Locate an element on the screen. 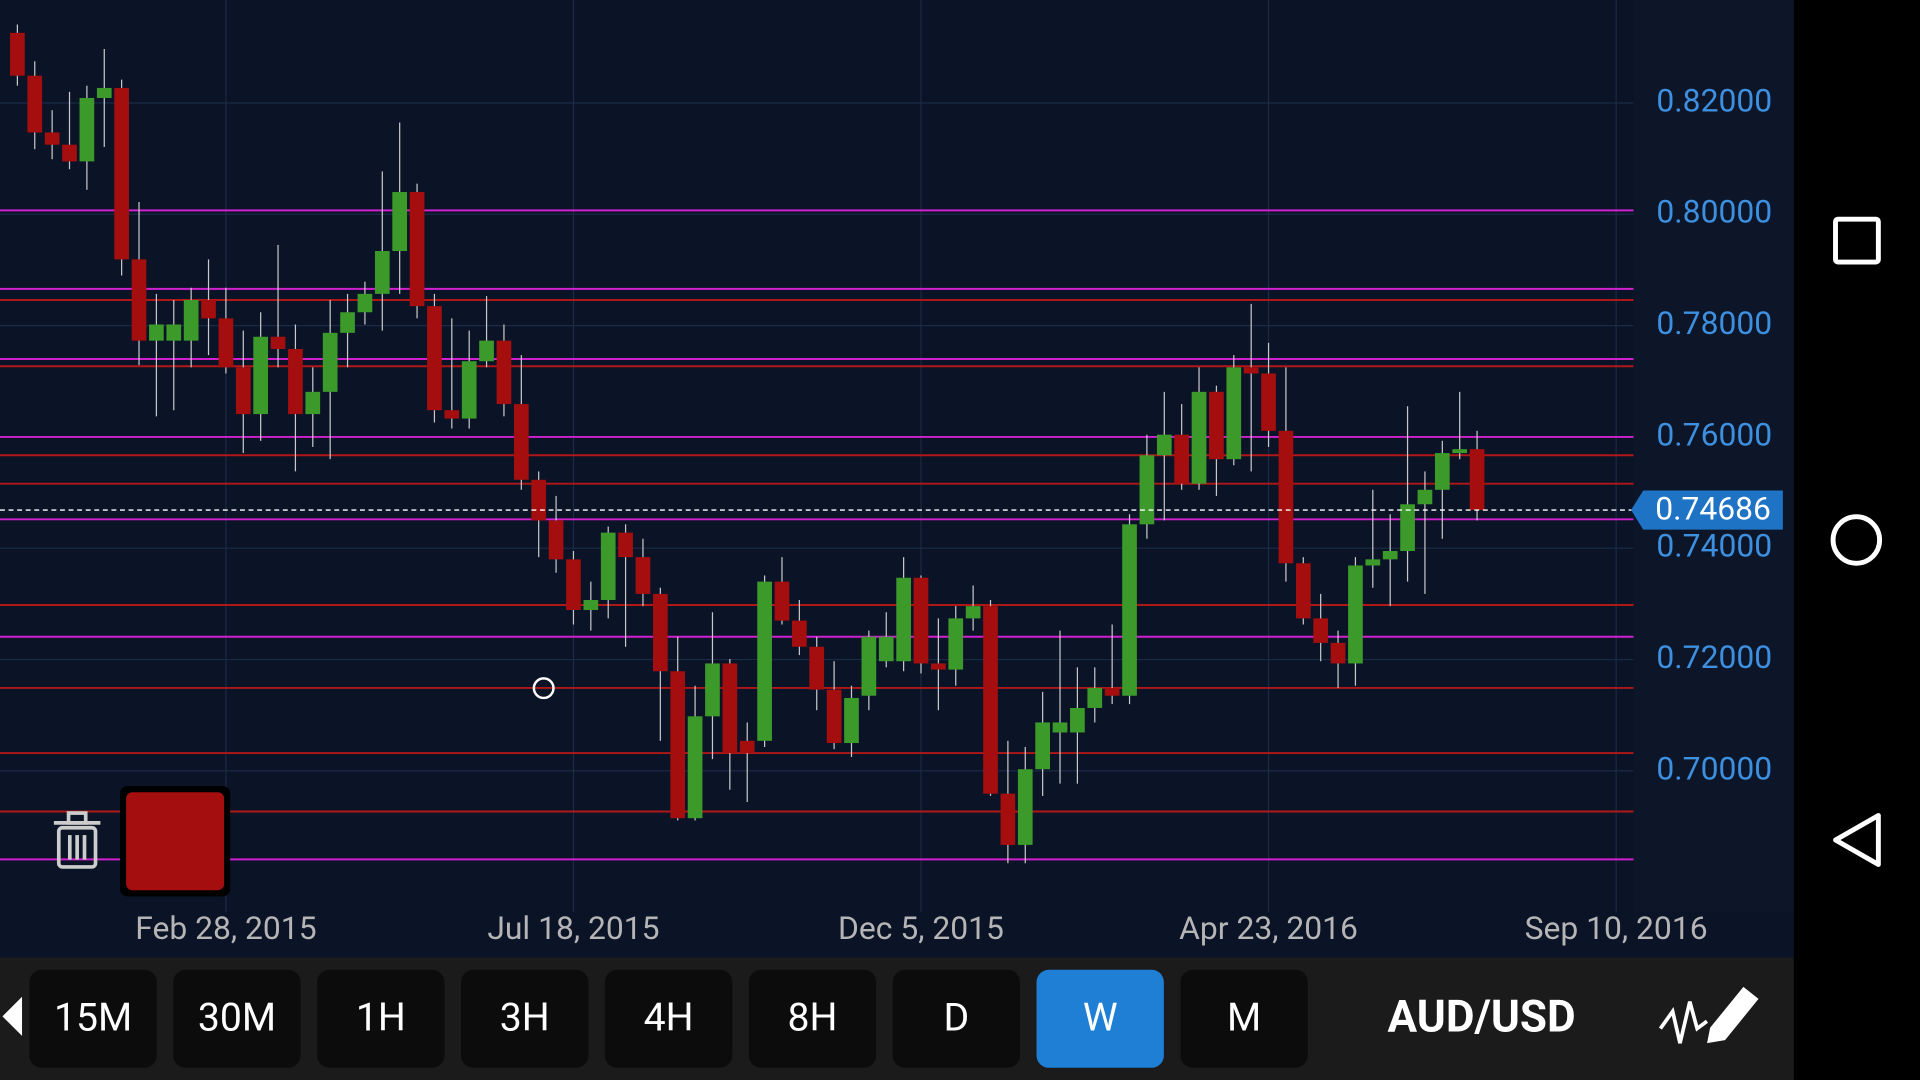  y-tick-label: 0.82000 is located at coordinates (1714, 100).